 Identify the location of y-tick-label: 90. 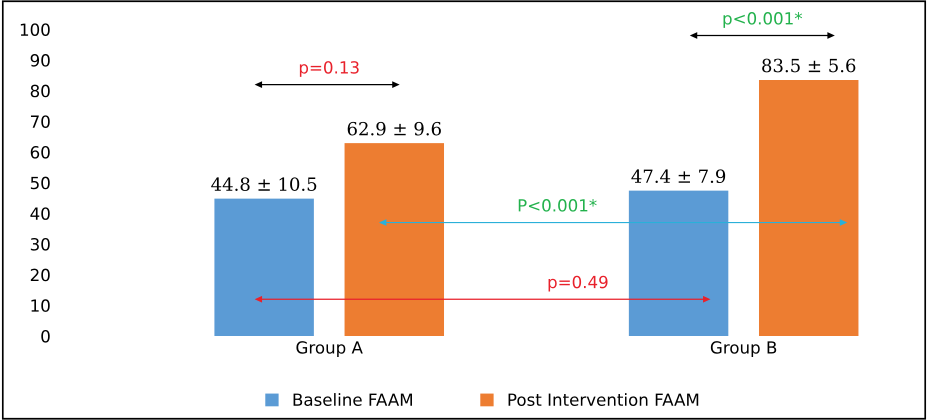
(40, 60).